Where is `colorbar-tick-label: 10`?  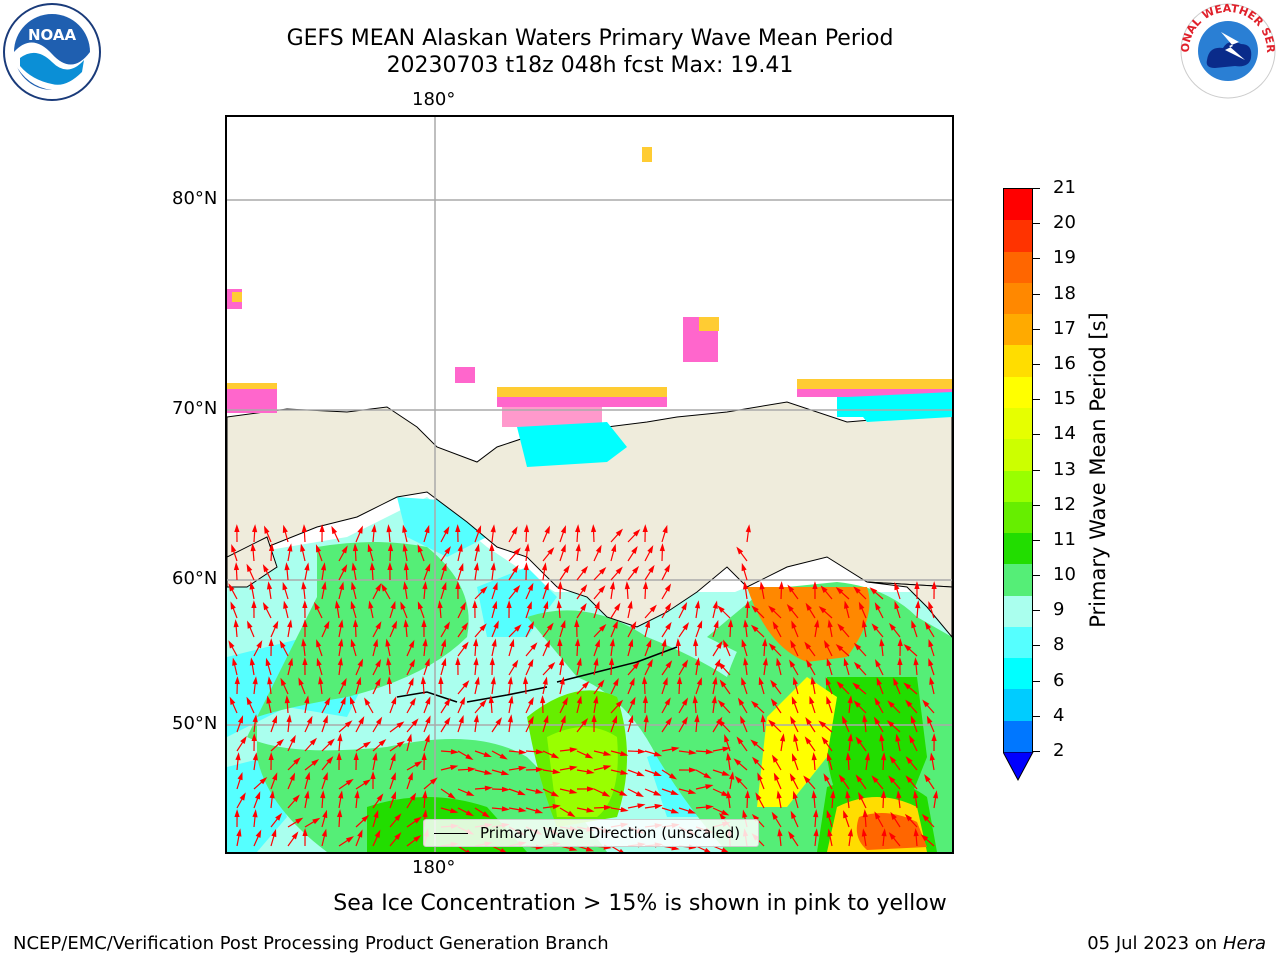 colorbar-tick-label: 10 is located at coordinates (1064, 575).